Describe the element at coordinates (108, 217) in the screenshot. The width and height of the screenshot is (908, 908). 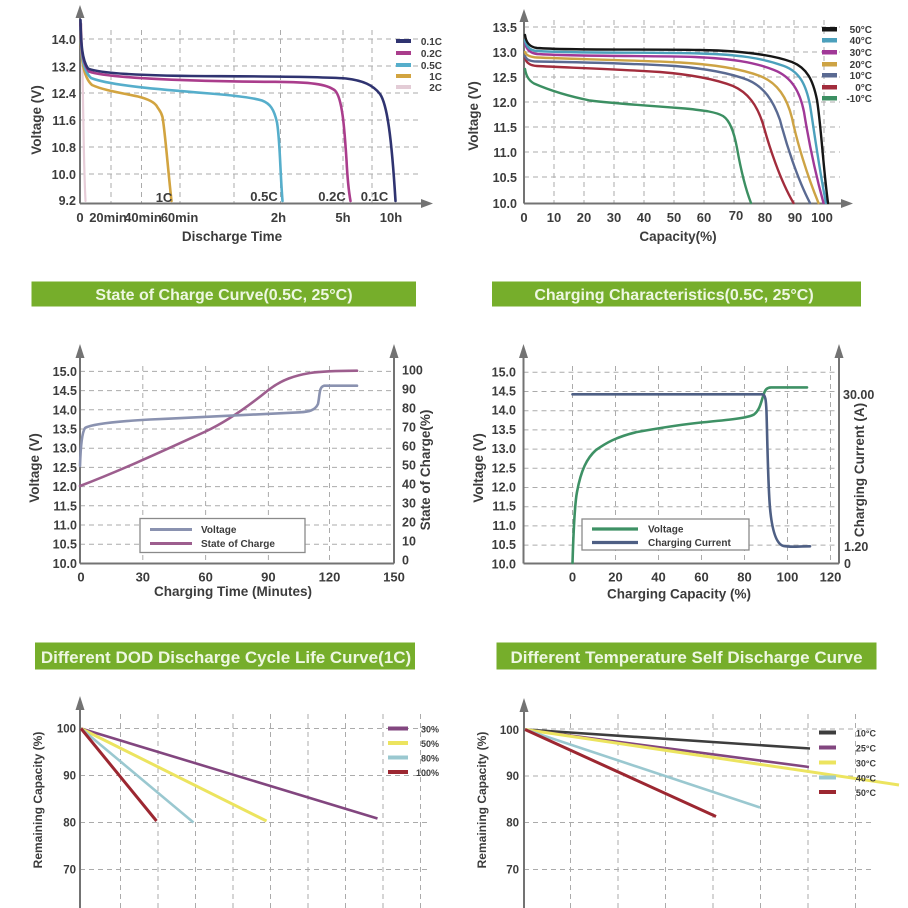
I see `svg-text: 20min` at that location.